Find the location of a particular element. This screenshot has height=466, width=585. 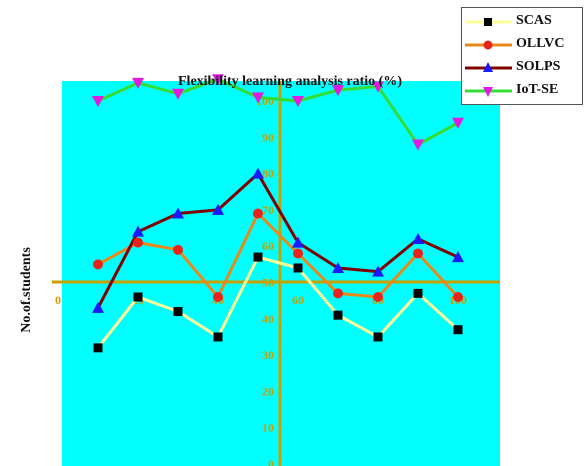

legend-marker-scas is located at coordinates (488, 22).